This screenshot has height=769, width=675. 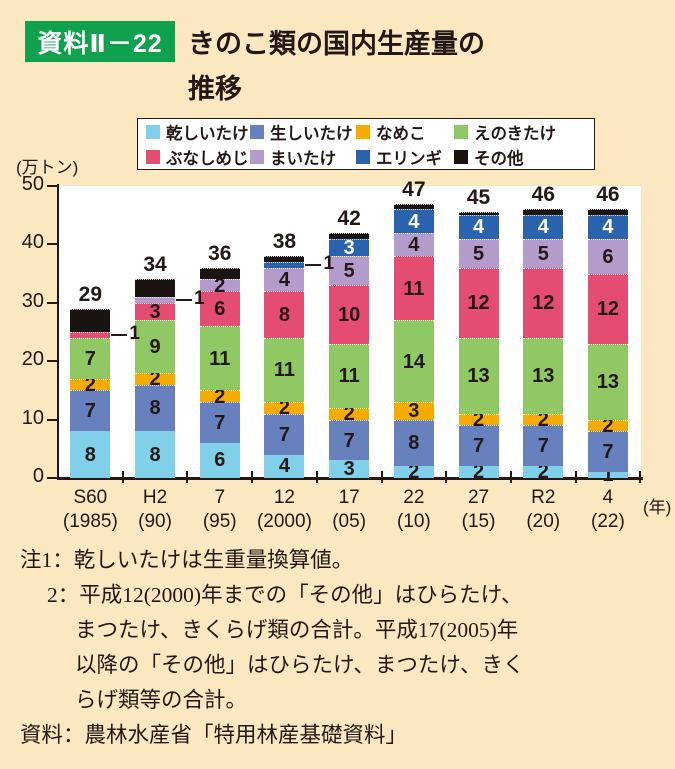 I want to click on bar-total-label: 46, so click(x=608, y=195).